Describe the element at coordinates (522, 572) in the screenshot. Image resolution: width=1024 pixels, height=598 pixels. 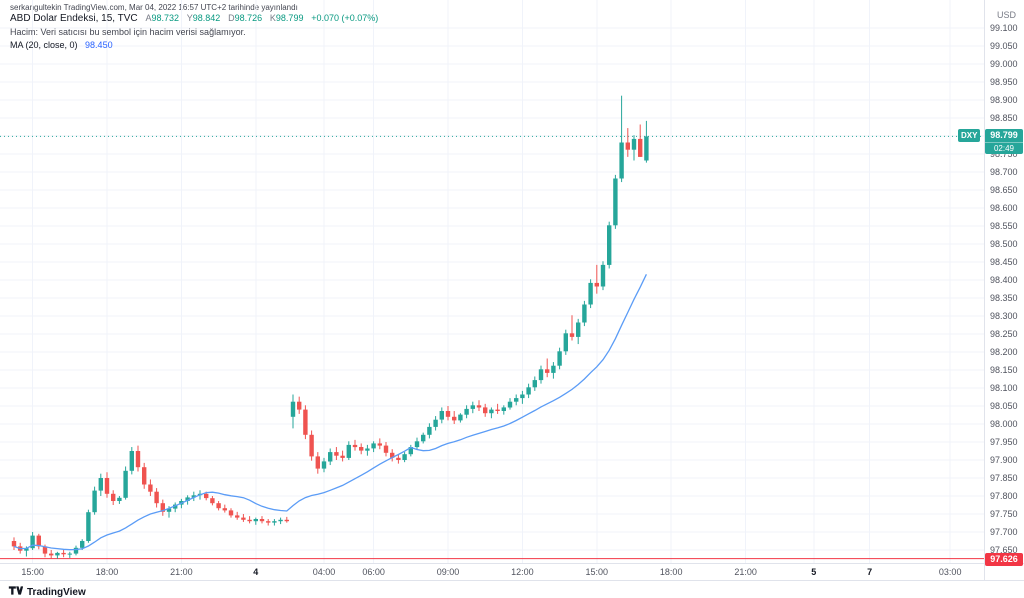
I see `time-axis-label: 12:00` at that location.